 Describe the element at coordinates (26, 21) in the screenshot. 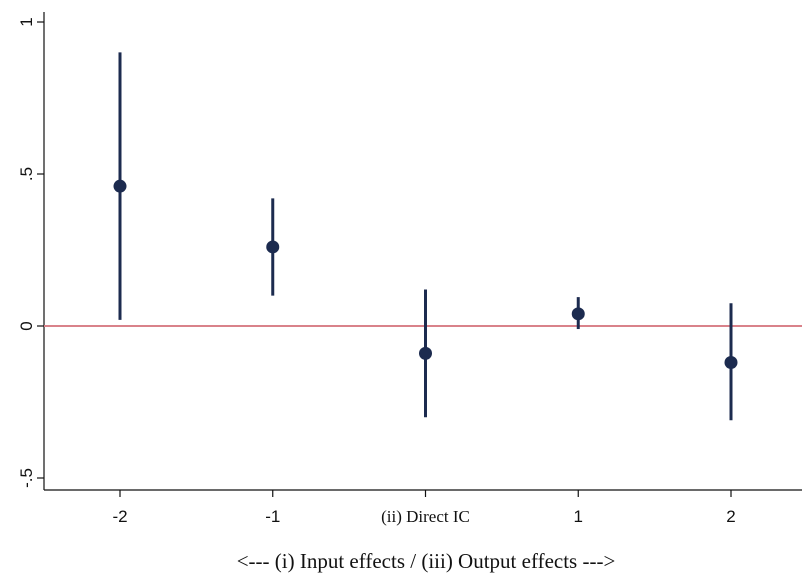

I see `y-tick-label-0: 1` at that location.